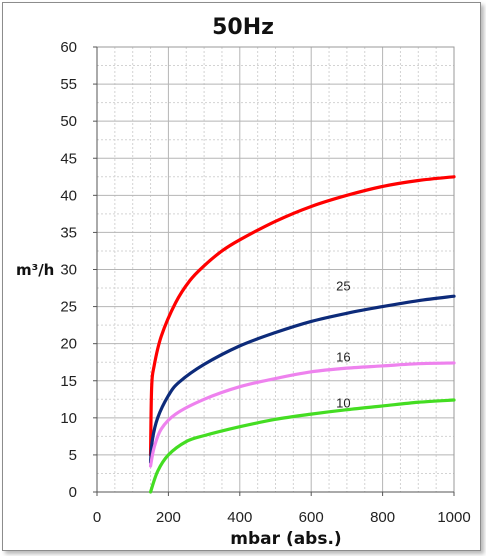  I want to click on chart-title: 50Hz, so click(243, 27).